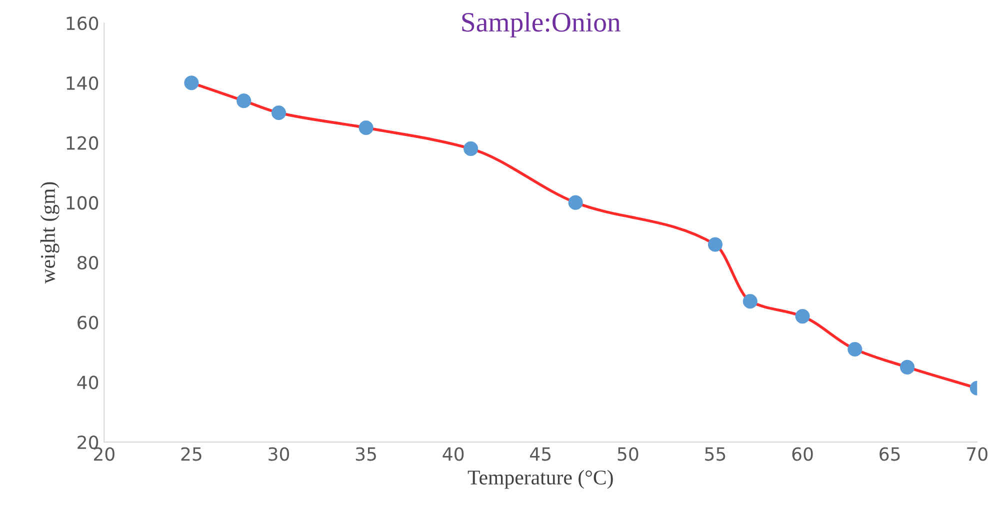  What do you see at coordinates (715, 454) in the screenshot?
I see `x-tick-label: 55` at bounding box center [715, 454].